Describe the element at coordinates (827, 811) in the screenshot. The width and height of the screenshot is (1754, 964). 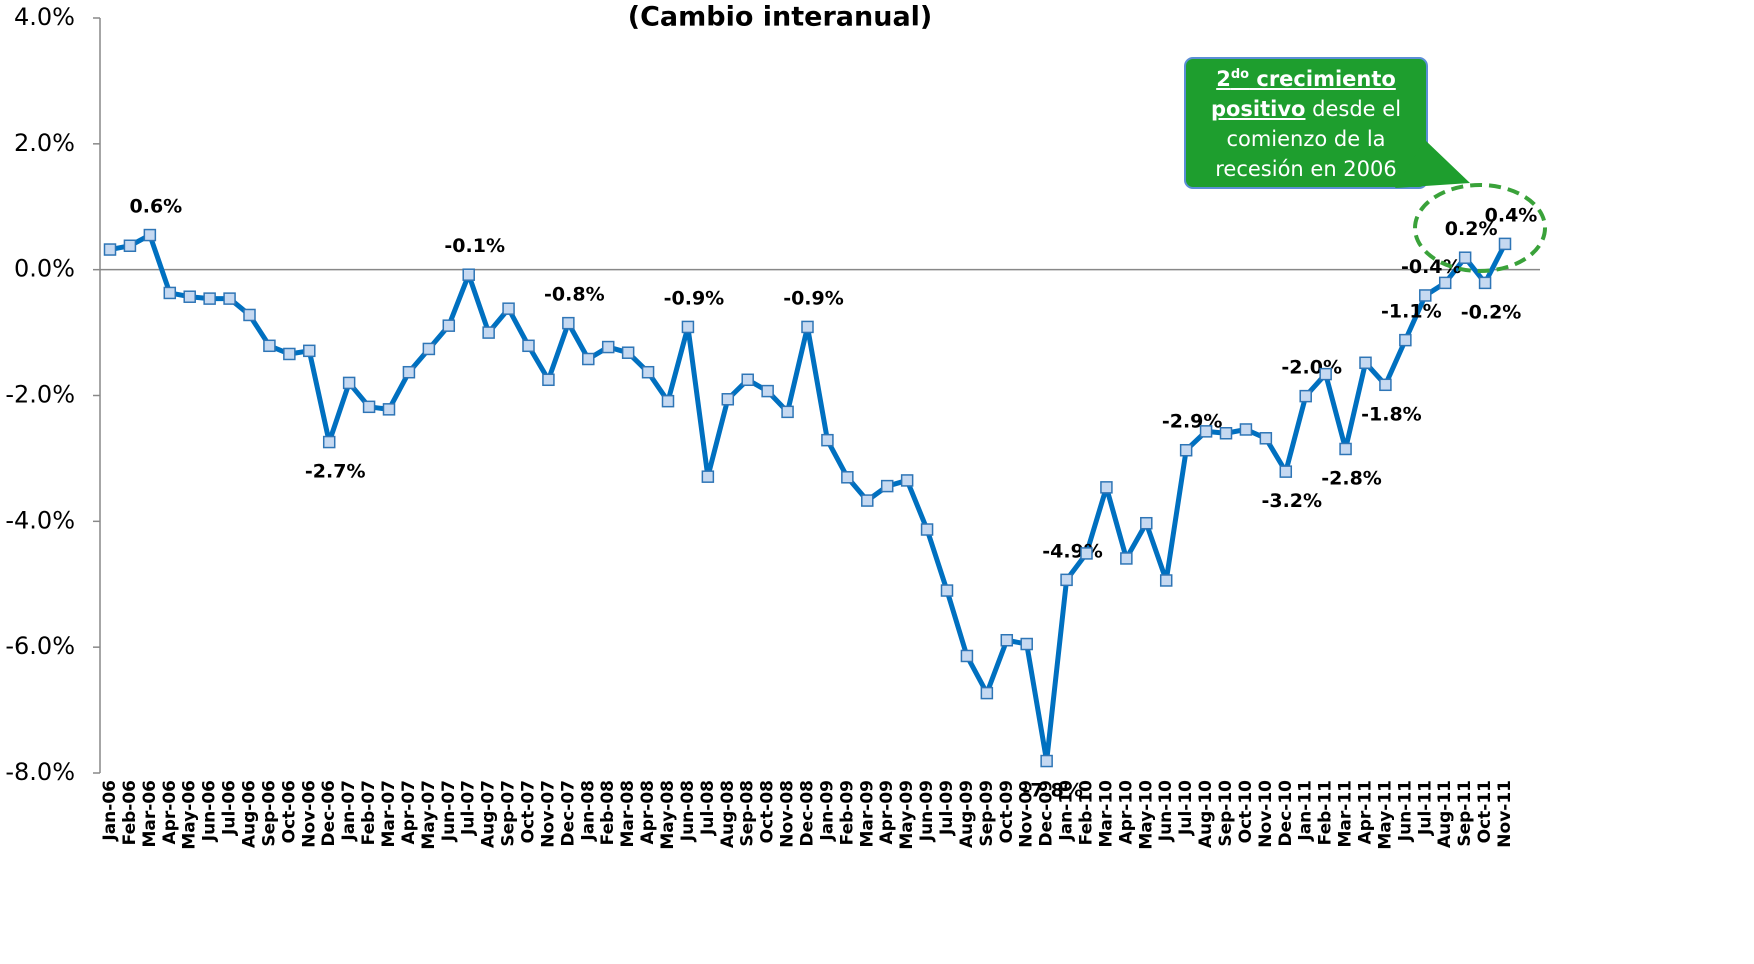
I see `x-tick-label: Jan-09` at that location.